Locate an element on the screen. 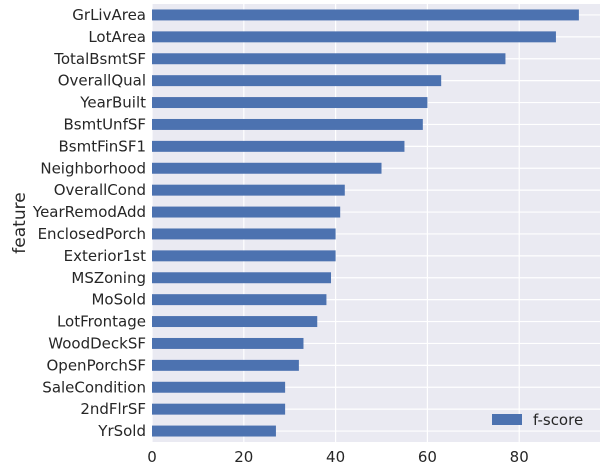  y-tick-label: YearBuilt is located at coordinates (112, 103).